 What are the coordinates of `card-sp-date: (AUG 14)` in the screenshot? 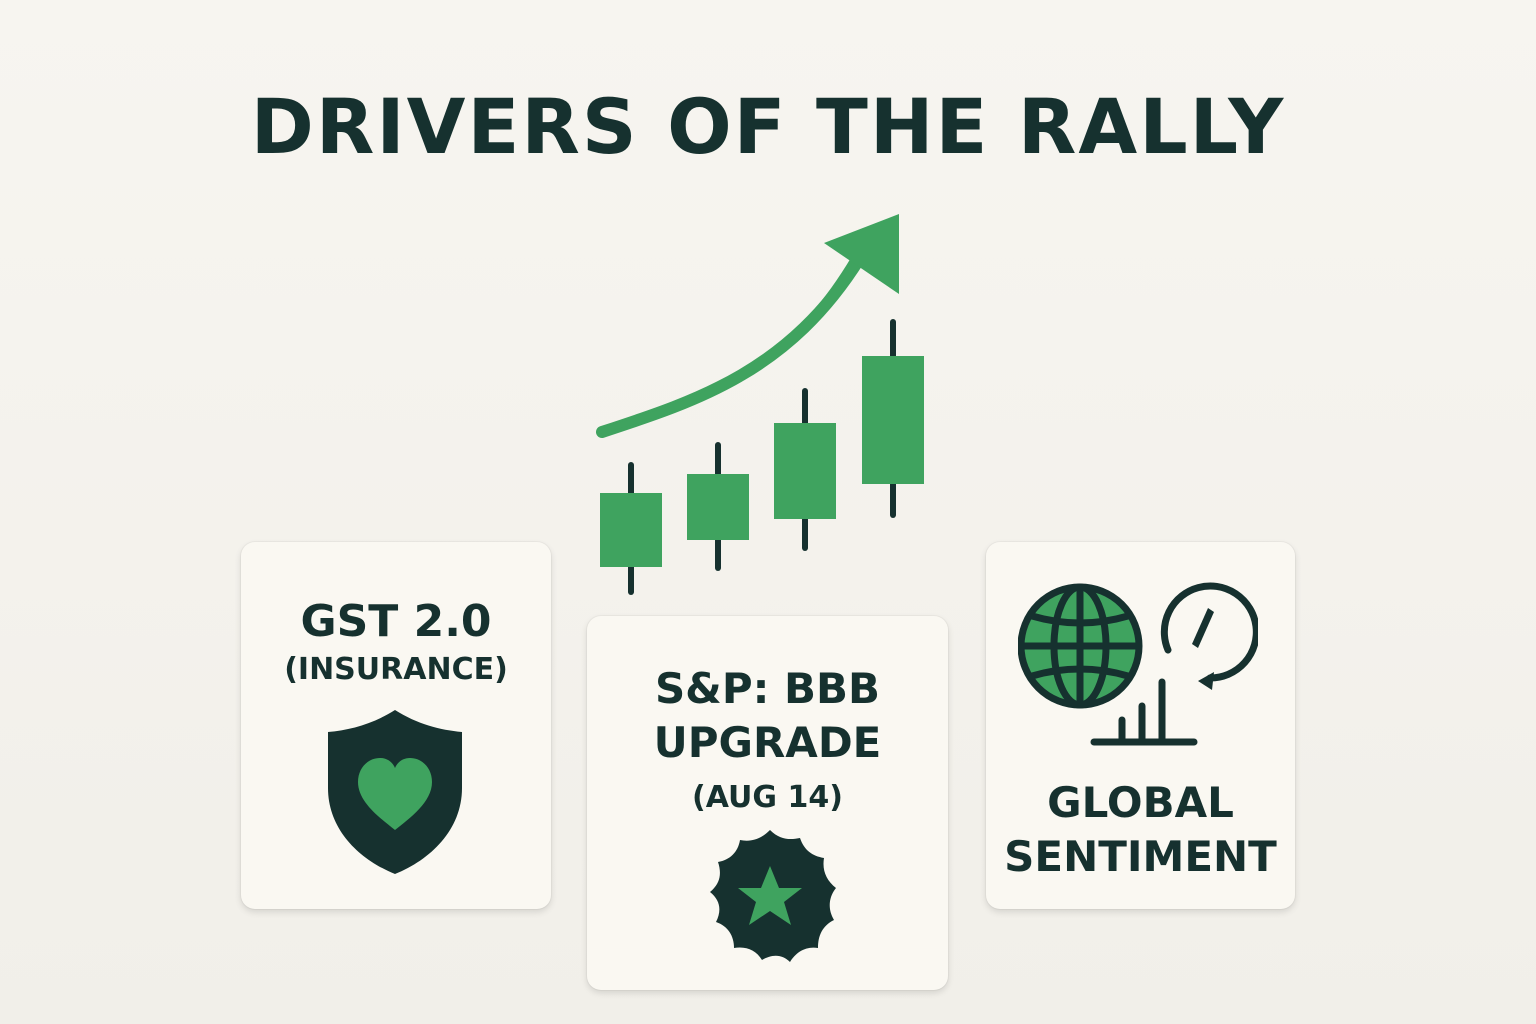 It's located at (767, 797).